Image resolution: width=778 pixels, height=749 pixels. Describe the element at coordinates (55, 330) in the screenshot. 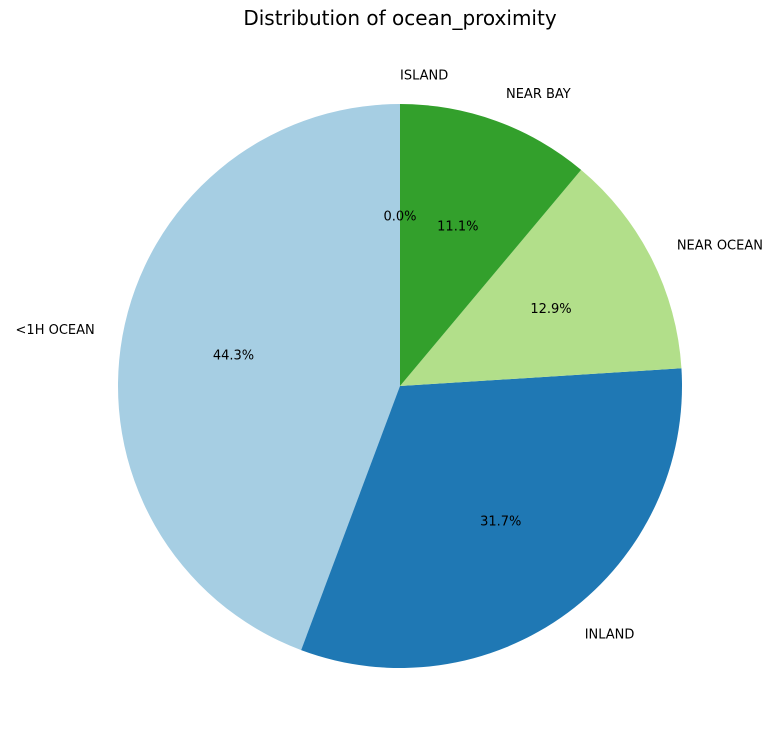

I see `slice-label-1h-ocean: <1H OCEAN` at that location.